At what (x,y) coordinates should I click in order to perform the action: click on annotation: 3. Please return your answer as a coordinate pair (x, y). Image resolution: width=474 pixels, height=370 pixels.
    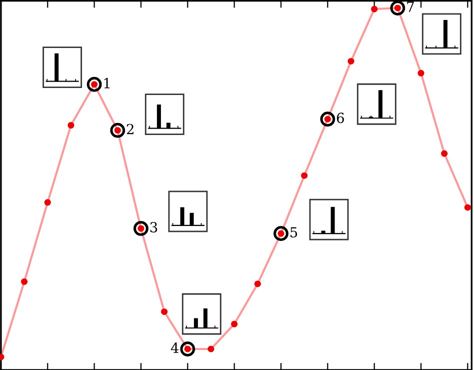
    Looking at the image, I should click on (154, 227).